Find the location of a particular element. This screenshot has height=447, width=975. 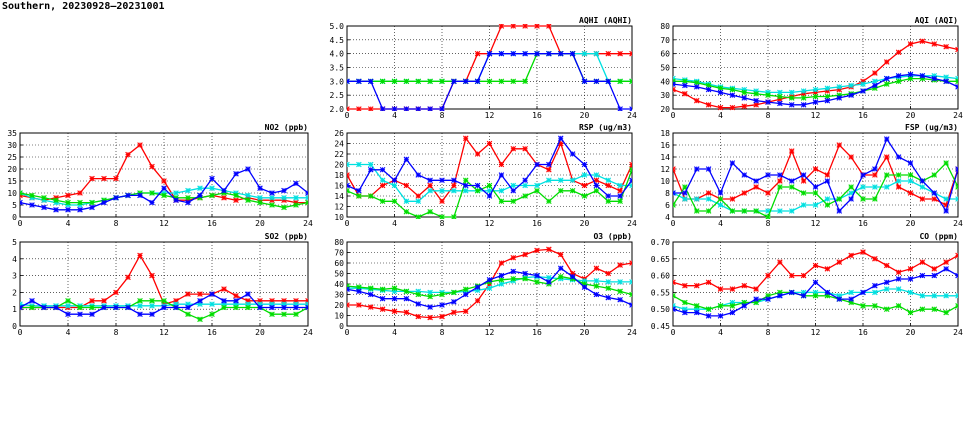

panel-title: SO2 (ppb) is located at coordinates (286, 236).